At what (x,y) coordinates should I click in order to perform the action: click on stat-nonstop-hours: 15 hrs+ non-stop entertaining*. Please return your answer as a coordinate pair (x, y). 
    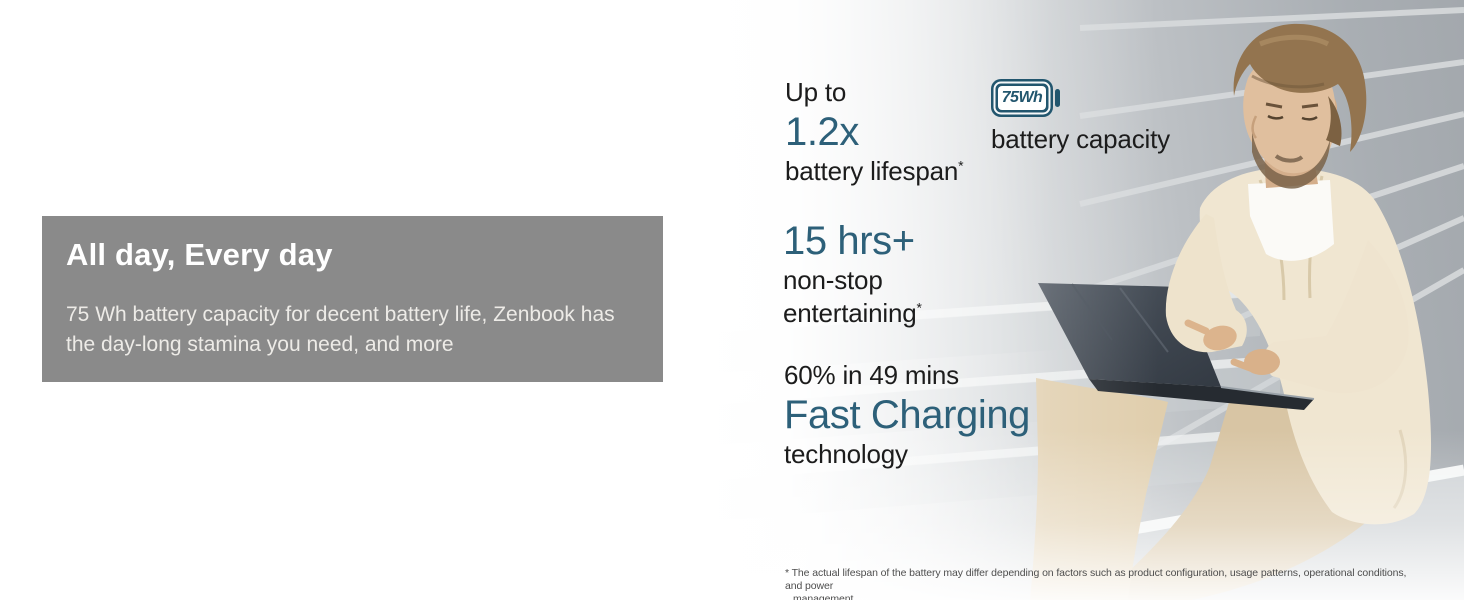
    Looking at the image, I should click on (852, 274).